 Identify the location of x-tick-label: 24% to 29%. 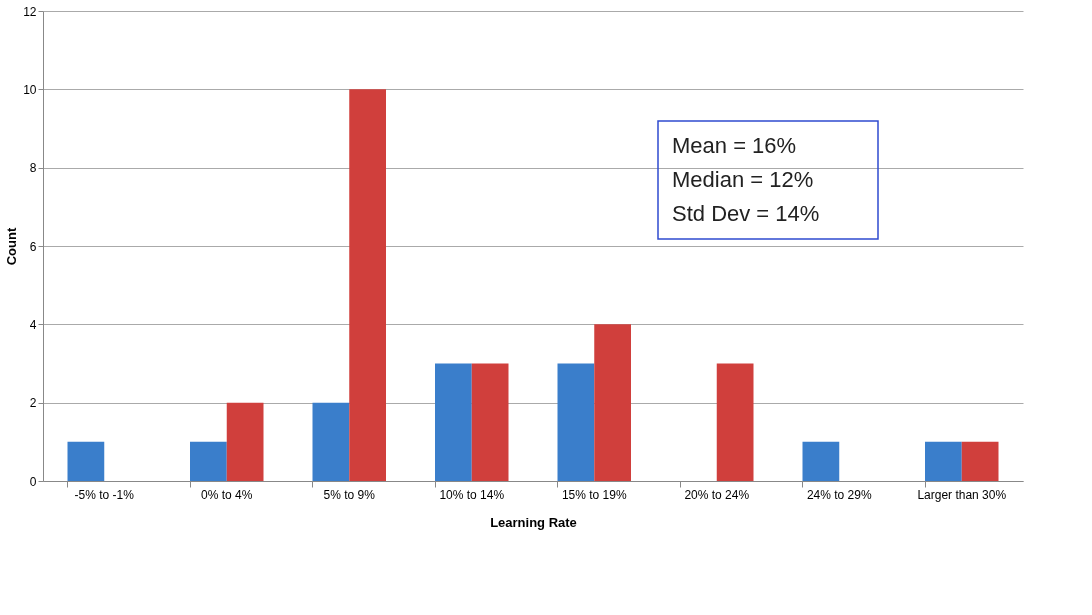
(839, 494).